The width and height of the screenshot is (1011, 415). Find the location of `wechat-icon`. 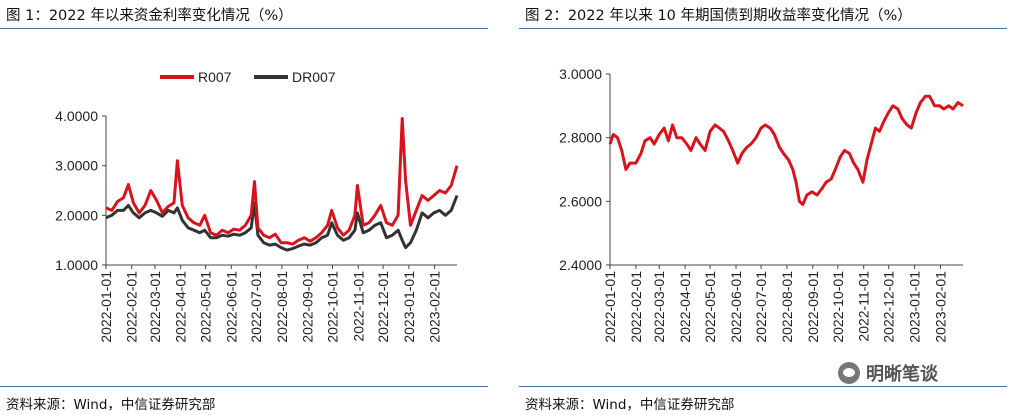

wechat-icon is located at coordinates (849, 373).